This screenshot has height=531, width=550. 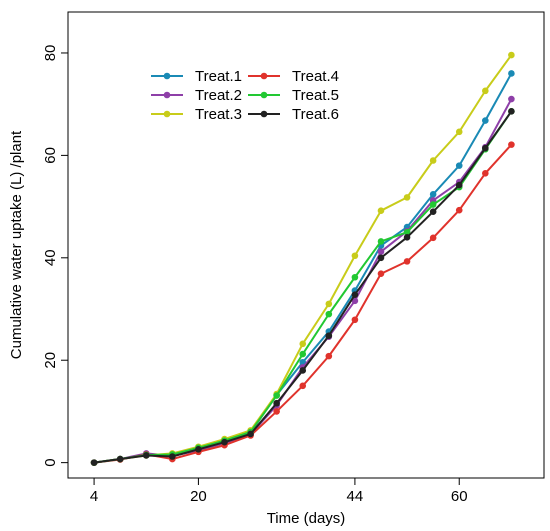 What do you see at coordinates (50, 155) in the screenshot?
I see `y-tick-label: 60` at bounding box center [50, 155].